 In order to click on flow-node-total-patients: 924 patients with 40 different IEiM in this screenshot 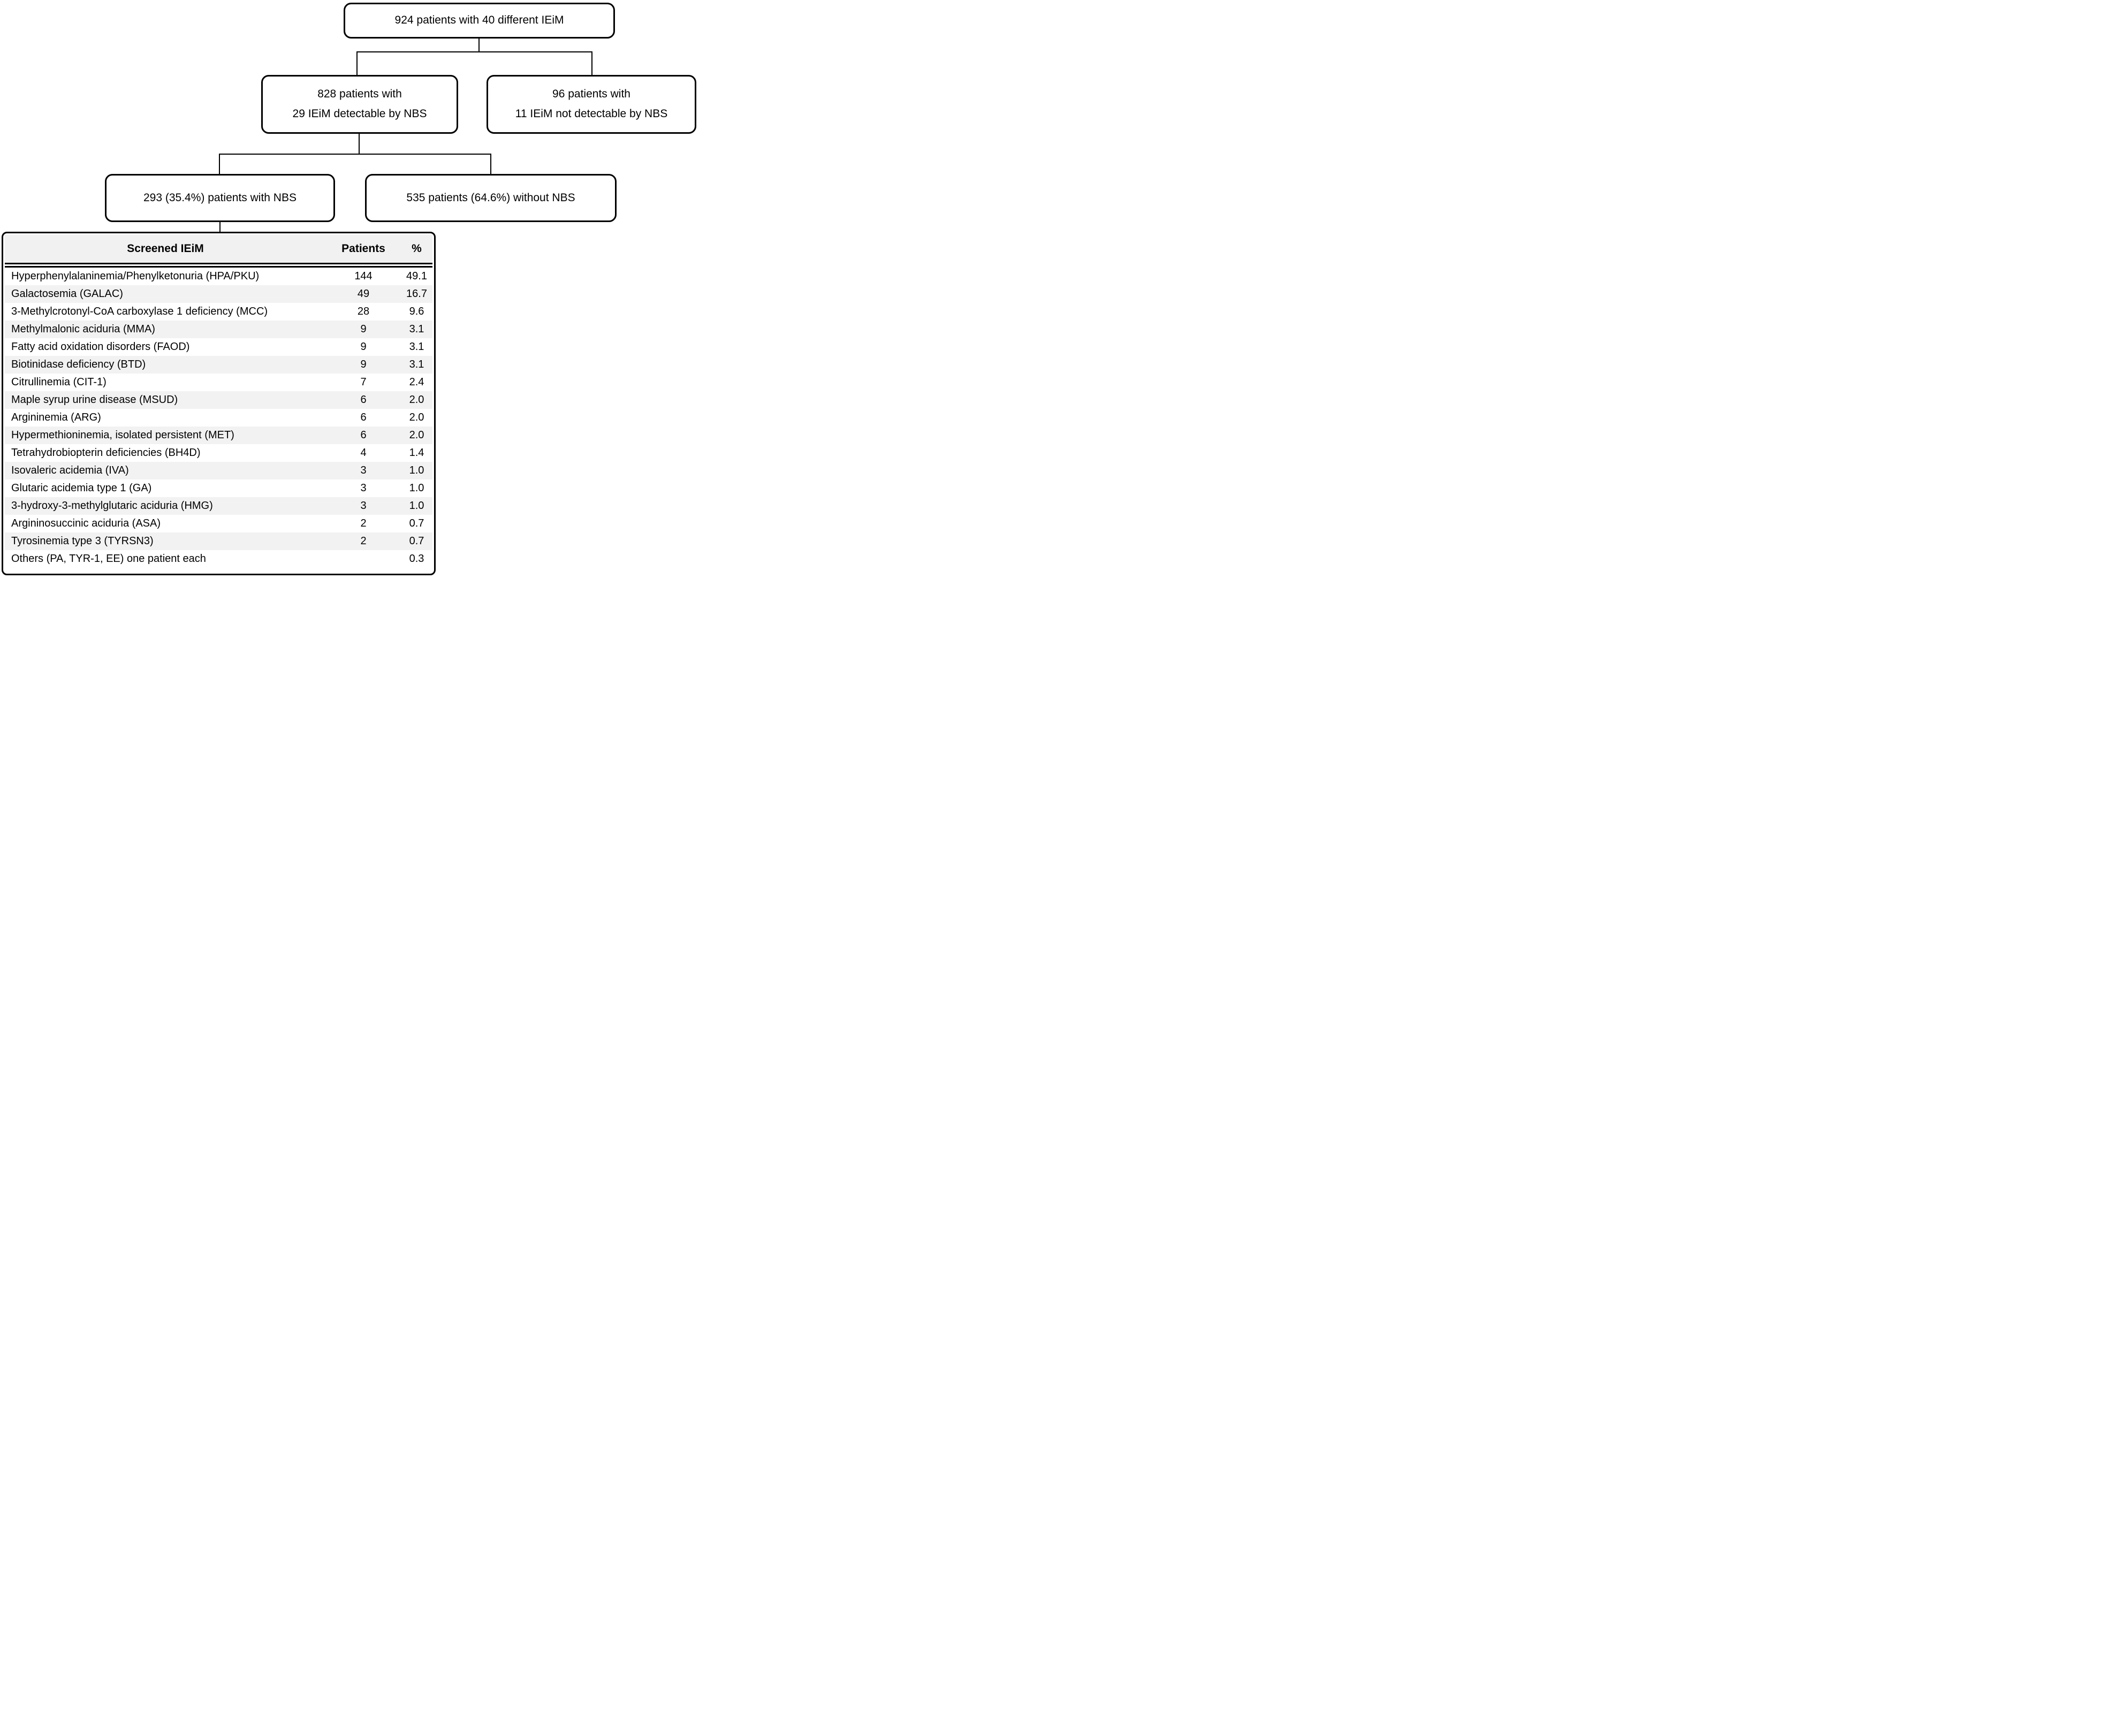, I will do `click(480, 21)`.